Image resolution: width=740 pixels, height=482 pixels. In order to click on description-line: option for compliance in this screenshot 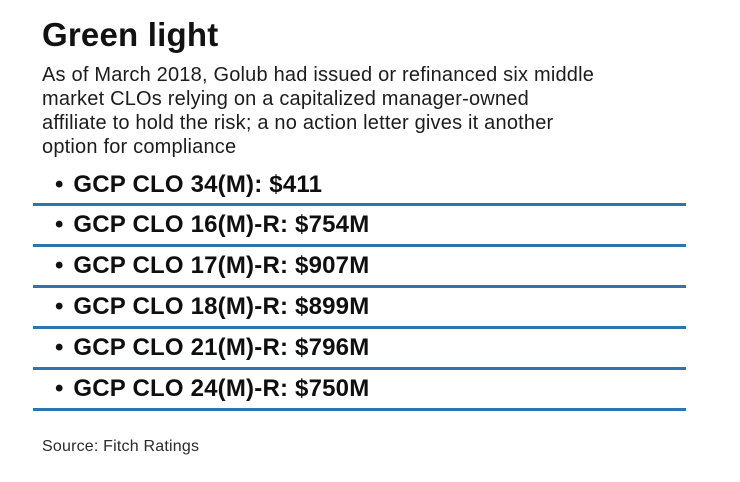, I will do `click(139, 147)`.